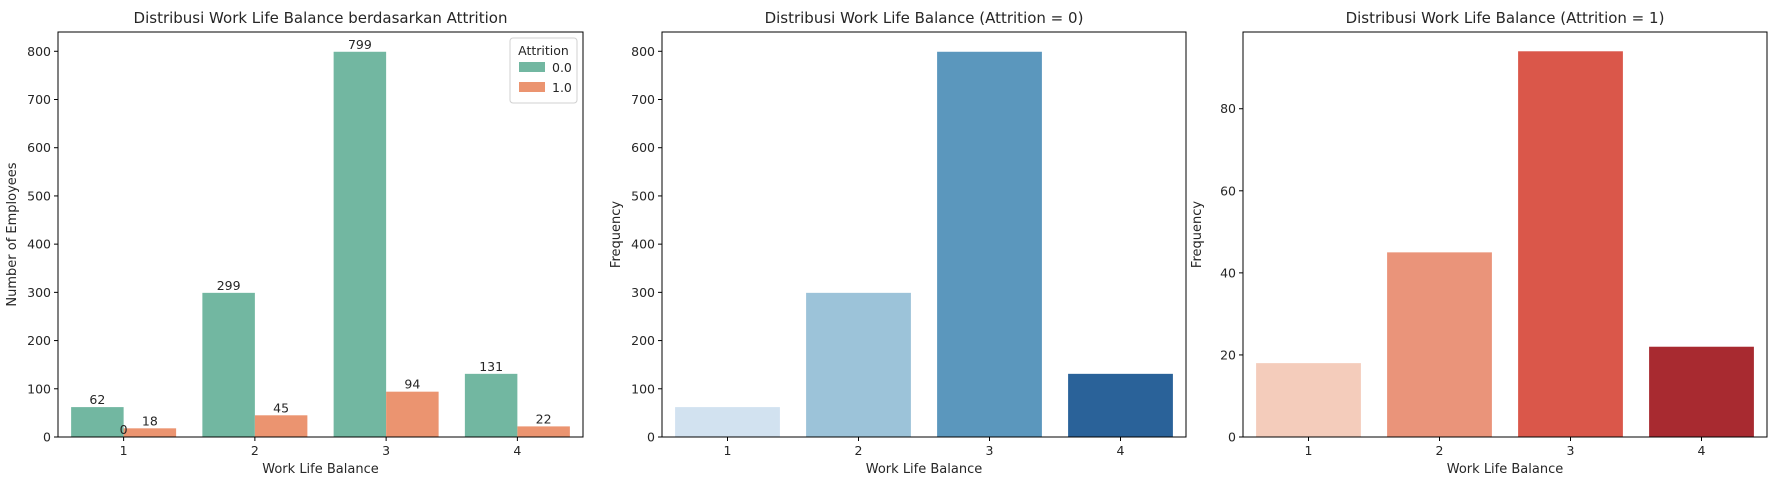 Image resolution: width=1790 pixels, height=490 pixels. Describe the element at coordinates (858, 364) in the screenshot. I see `bar-1-c1` at that location.